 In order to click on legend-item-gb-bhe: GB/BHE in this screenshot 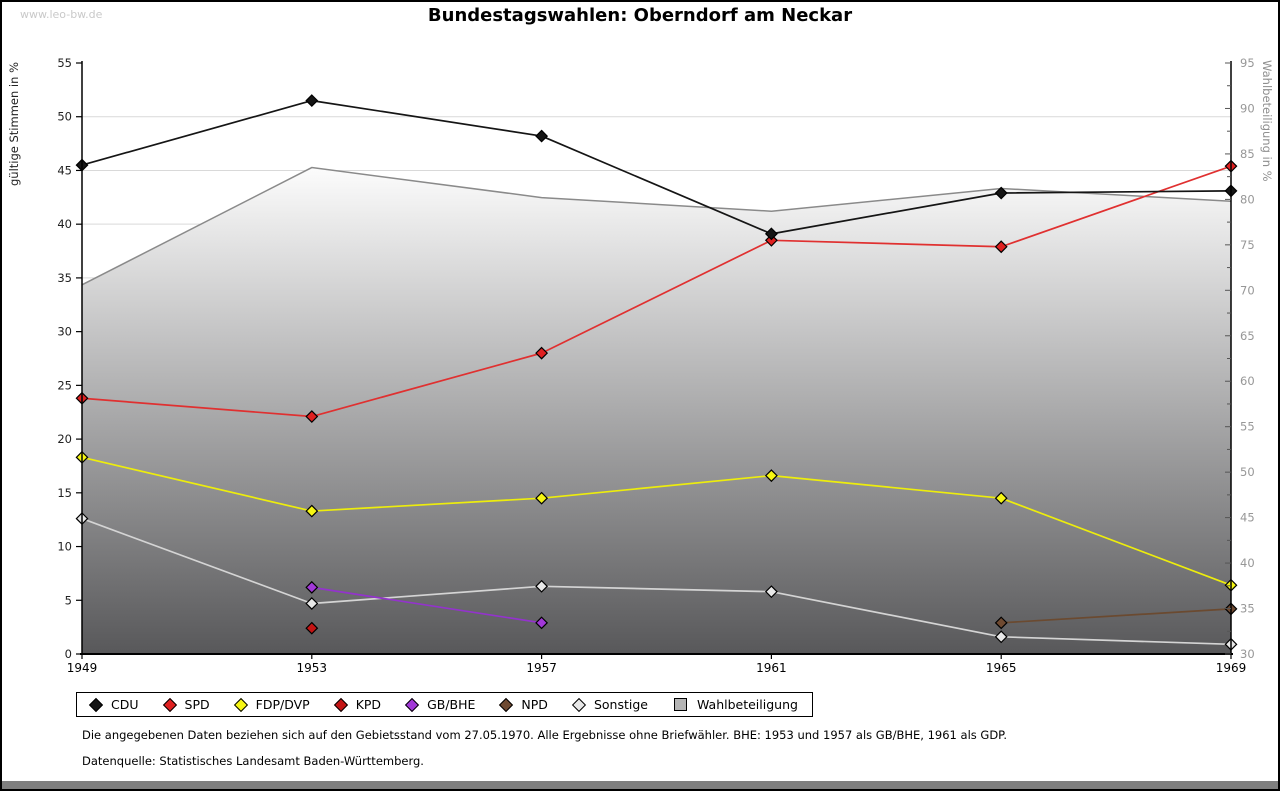, I will do `click(440, 704)`.